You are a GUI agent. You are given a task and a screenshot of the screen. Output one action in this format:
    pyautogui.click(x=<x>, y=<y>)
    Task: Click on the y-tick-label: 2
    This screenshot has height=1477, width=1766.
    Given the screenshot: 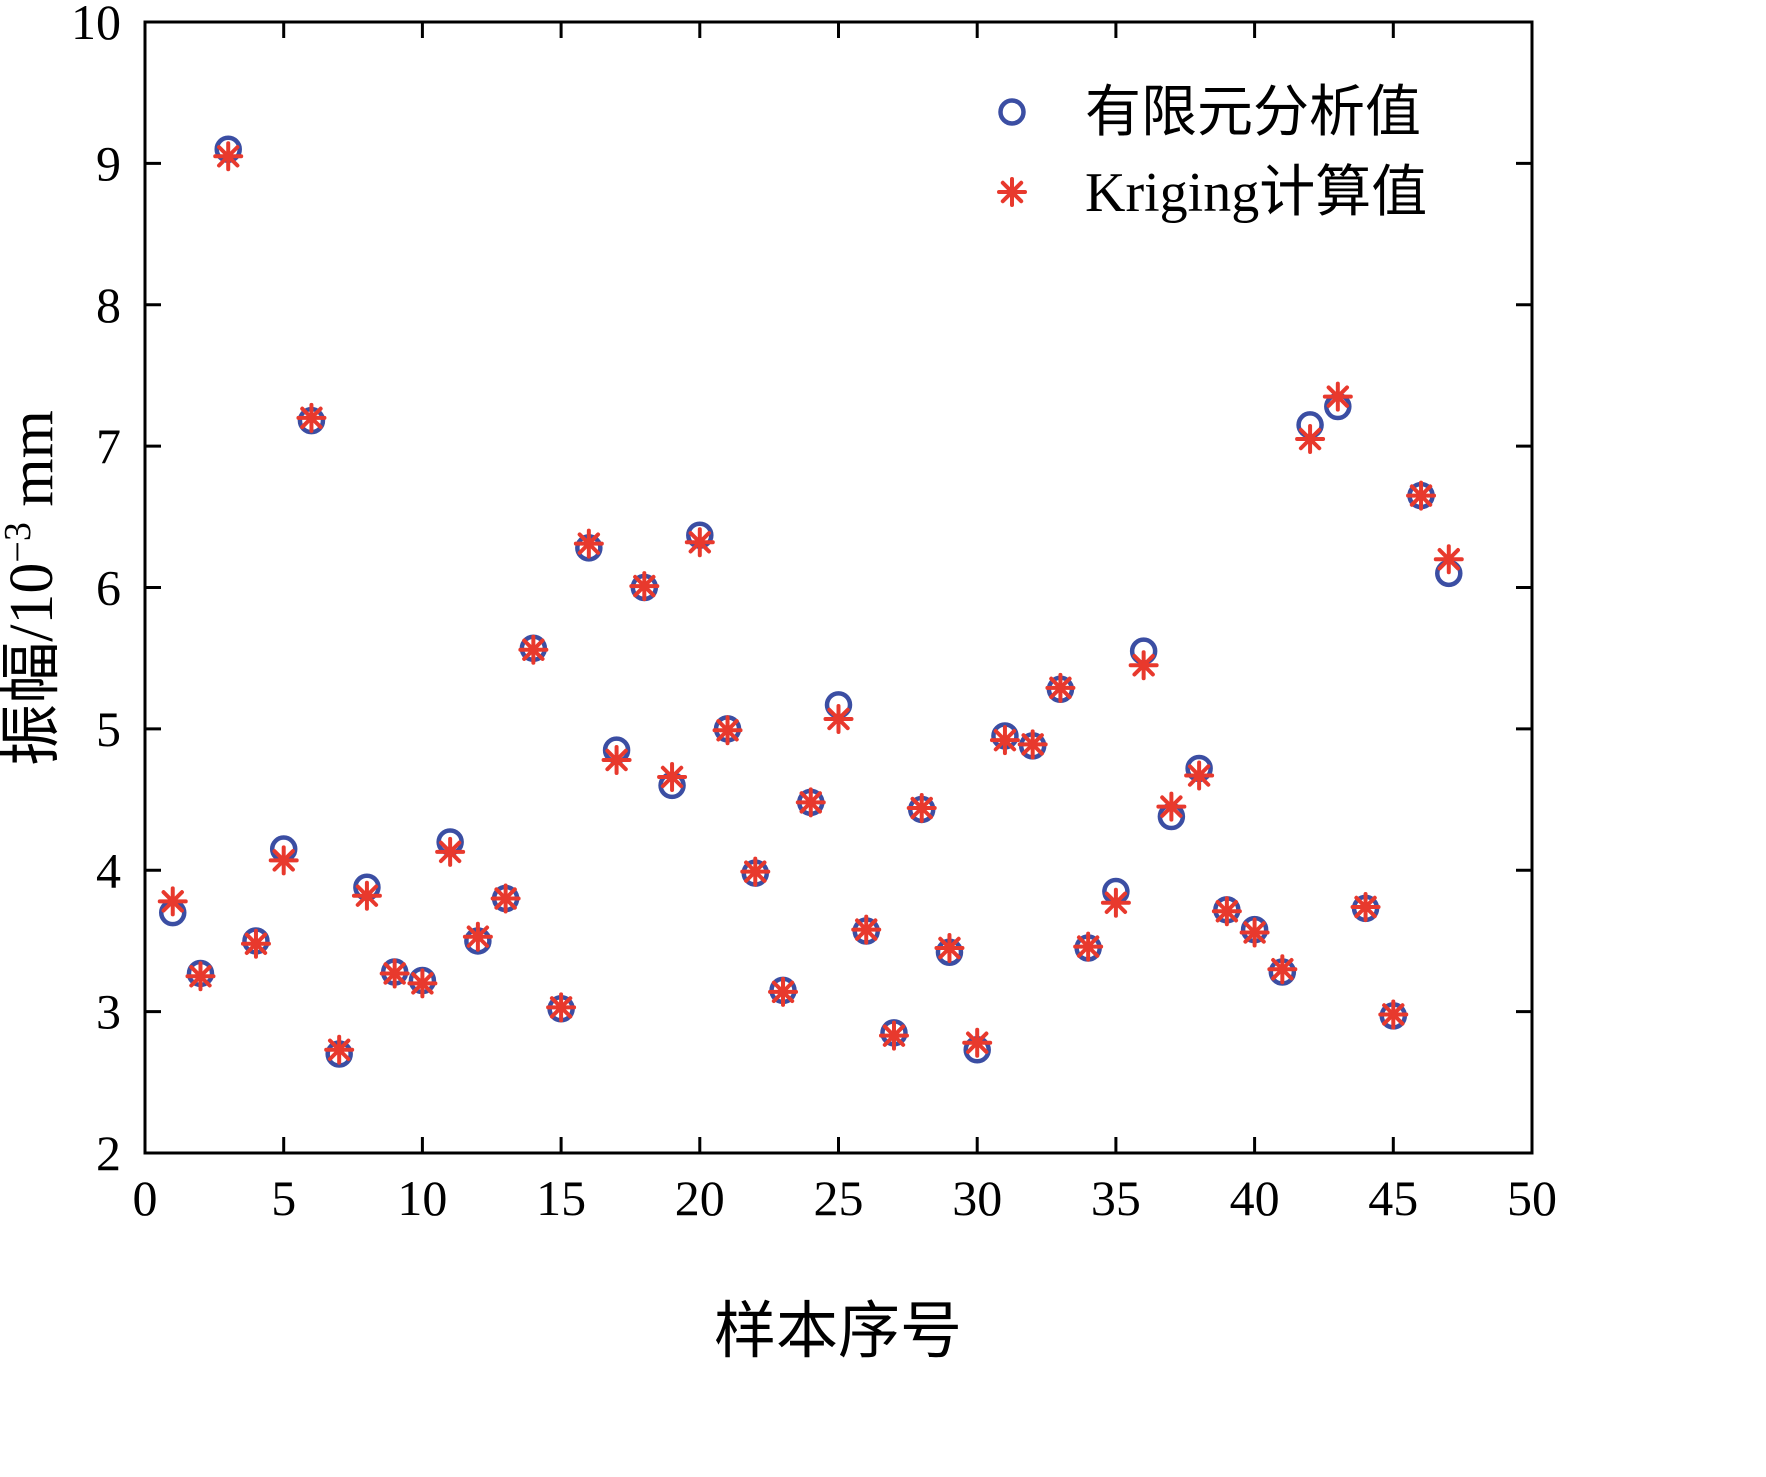 What is the action you would take?
    pyautogui.click(x=108, y=1153)
    